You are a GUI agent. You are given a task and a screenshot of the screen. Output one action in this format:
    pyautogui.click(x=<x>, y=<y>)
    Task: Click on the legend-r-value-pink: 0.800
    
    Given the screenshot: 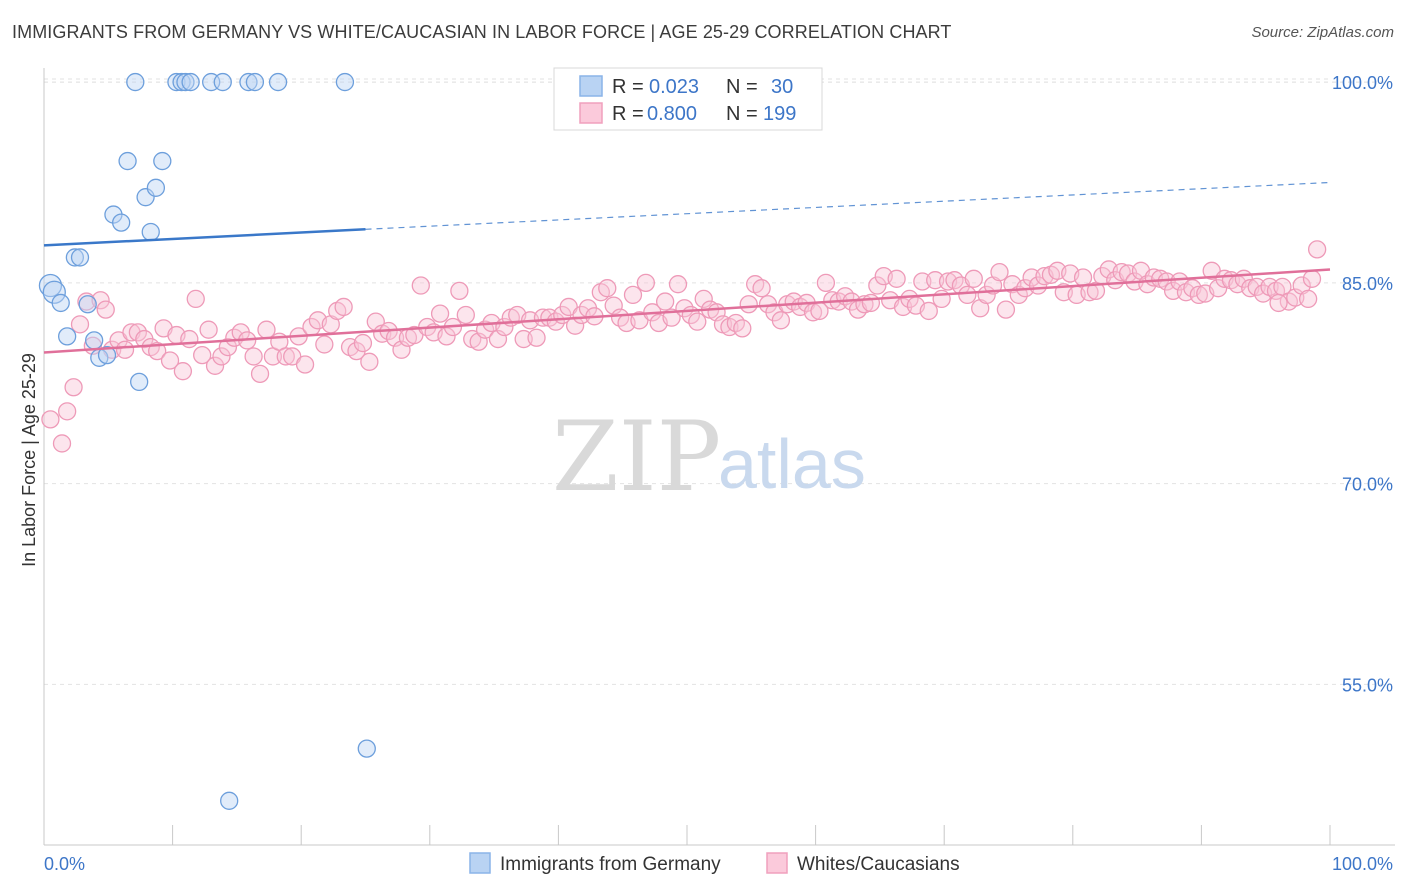 What is the action you would take?
    pyautogui.click(x=672, y=114)
    